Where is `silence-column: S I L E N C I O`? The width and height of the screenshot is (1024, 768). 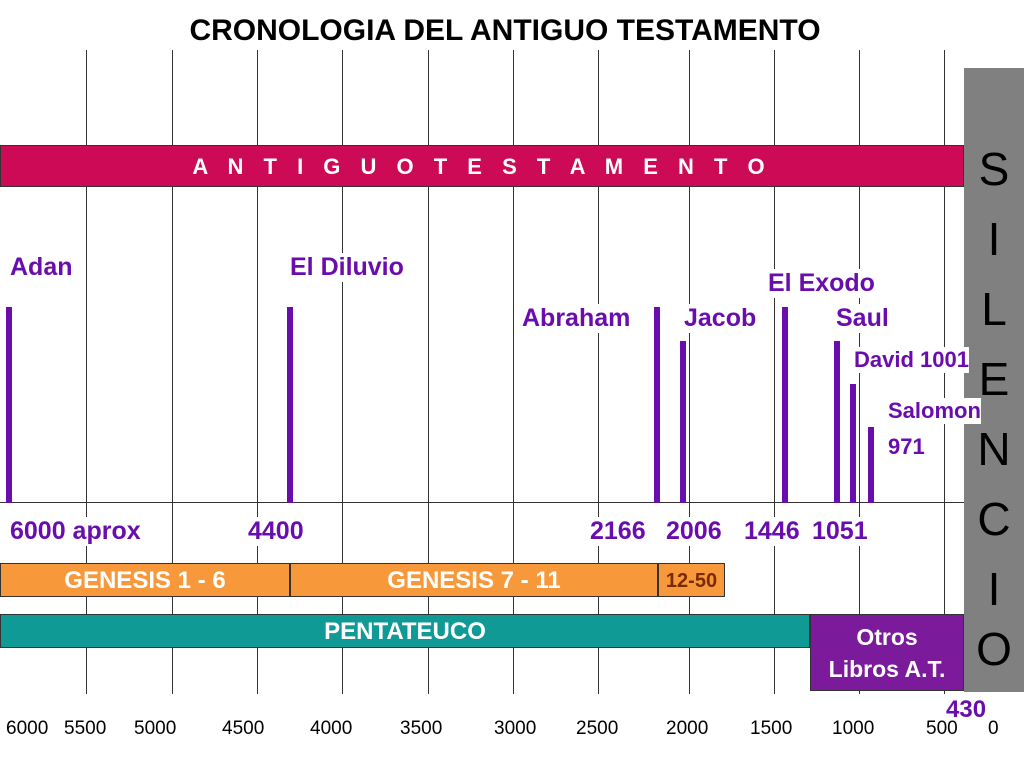
silence-column: S I L E N C I O is located at coordinates (994, 380).